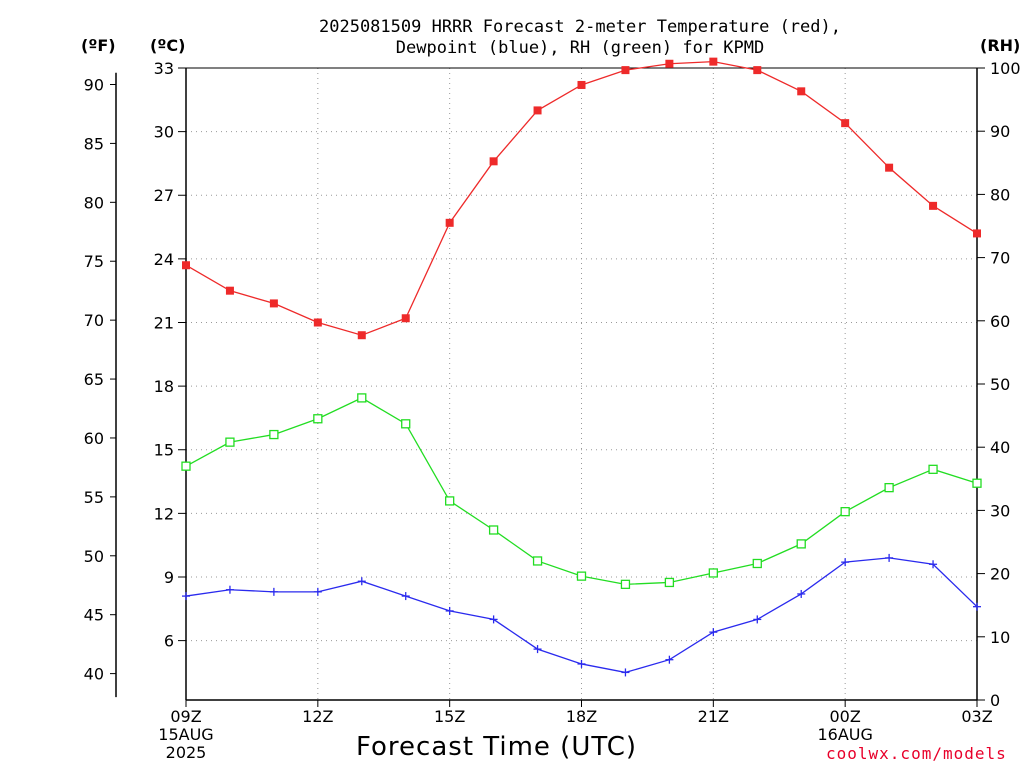 The width and height of the screenshot is (1024, 768). Describe the element at coordinates (1000, 447) in the screenshot. I see `rh-tick-label: 40` at that location.